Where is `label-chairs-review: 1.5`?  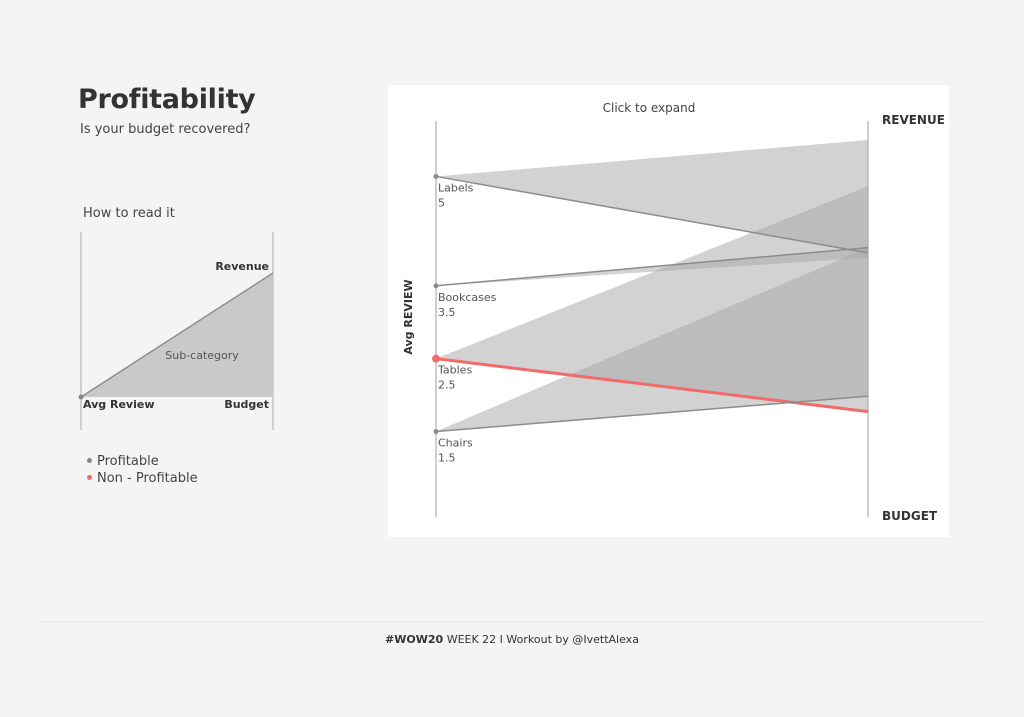 label-chairs-review: 1.5 is located at coordinates (447, 458).